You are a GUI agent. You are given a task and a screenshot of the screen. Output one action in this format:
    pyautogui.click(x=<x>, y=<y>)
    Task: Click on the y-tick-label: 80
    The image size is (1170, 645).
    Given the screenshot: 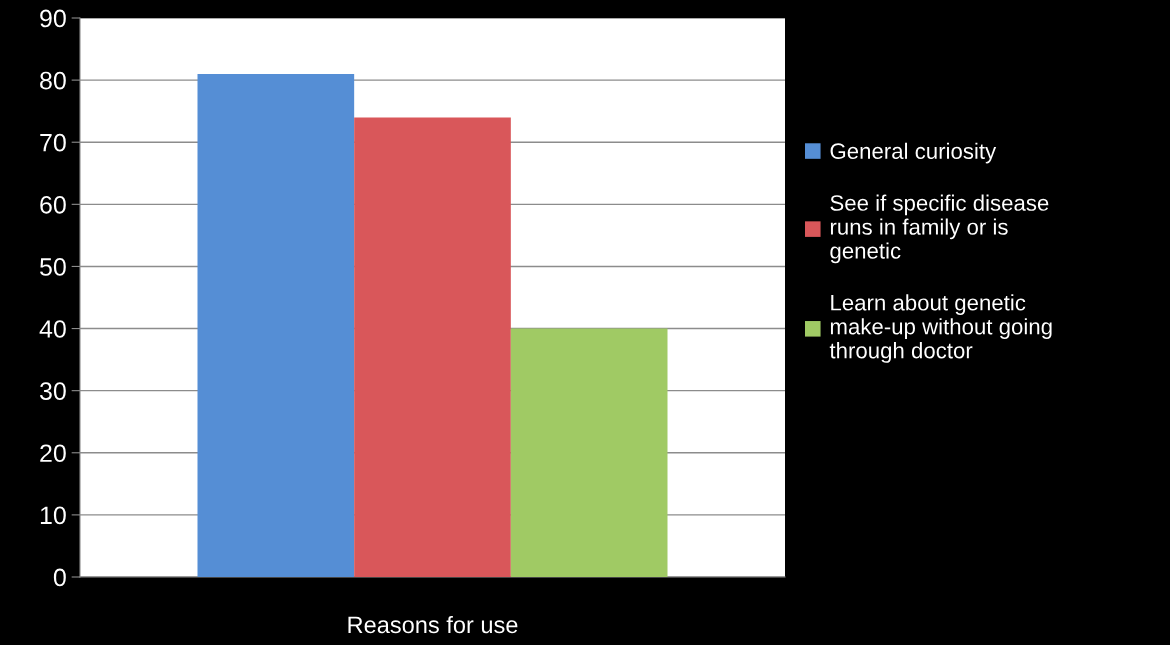 What is the action you would take?
    pyautogui.click(x=53, y=80)
    